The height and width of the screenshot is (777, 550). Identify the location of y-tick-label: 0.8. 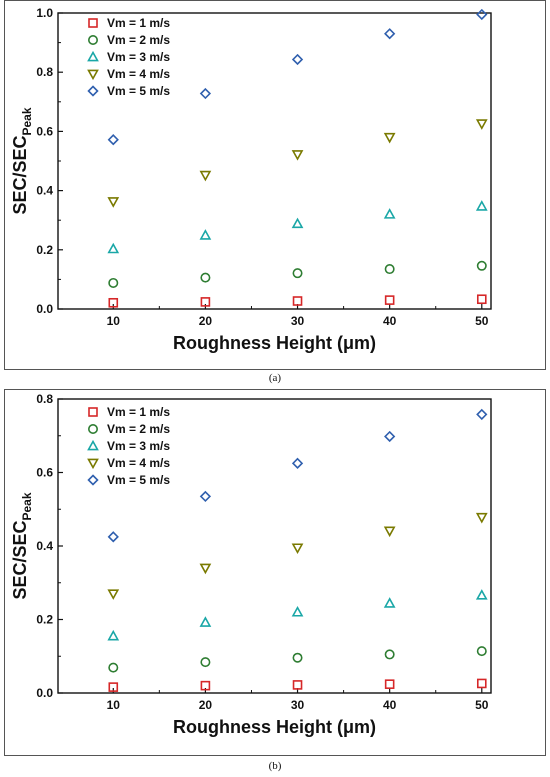
(44, 399).